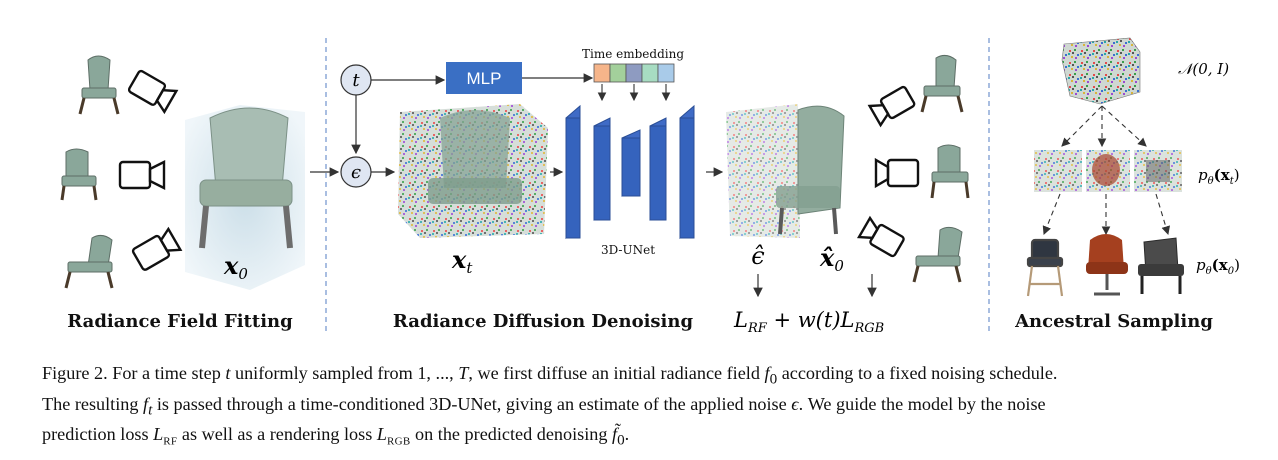  What do you see at coordinates (356, 80) in the screenshot?
I see `t-symbol: t` at bounding box center [356, 80].